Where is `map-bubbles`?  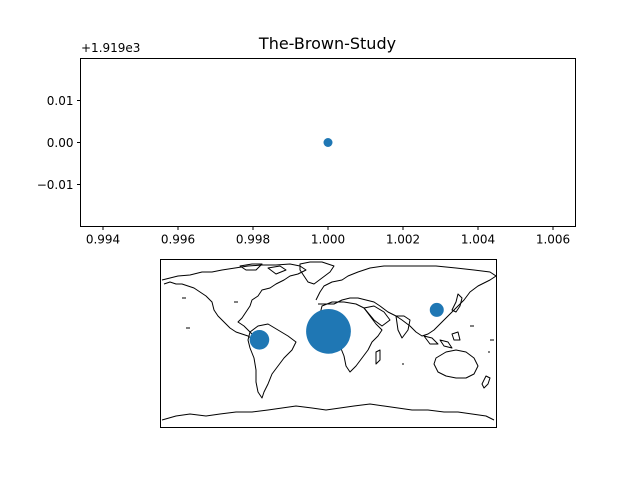 map-bubbles is located at coordinates (346, 328).